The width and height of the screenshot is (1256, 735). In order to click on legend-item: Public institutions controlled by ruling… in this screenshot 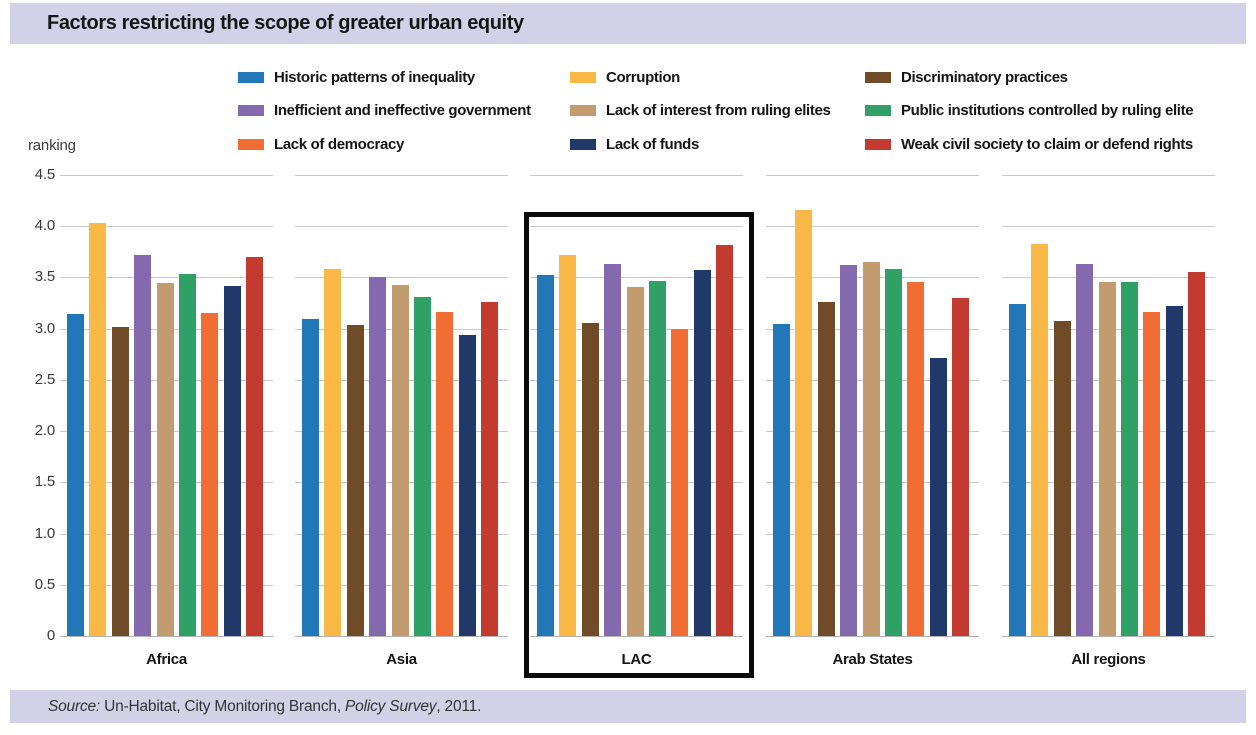, I will do `click(1029, 111)`.